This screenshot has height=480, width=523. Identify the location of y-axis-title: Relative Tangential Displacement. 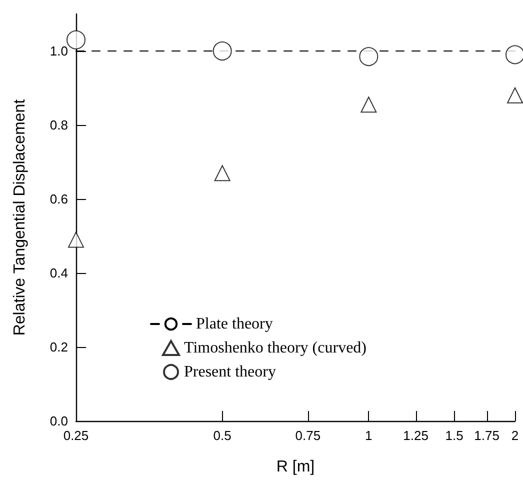
(20, 217).